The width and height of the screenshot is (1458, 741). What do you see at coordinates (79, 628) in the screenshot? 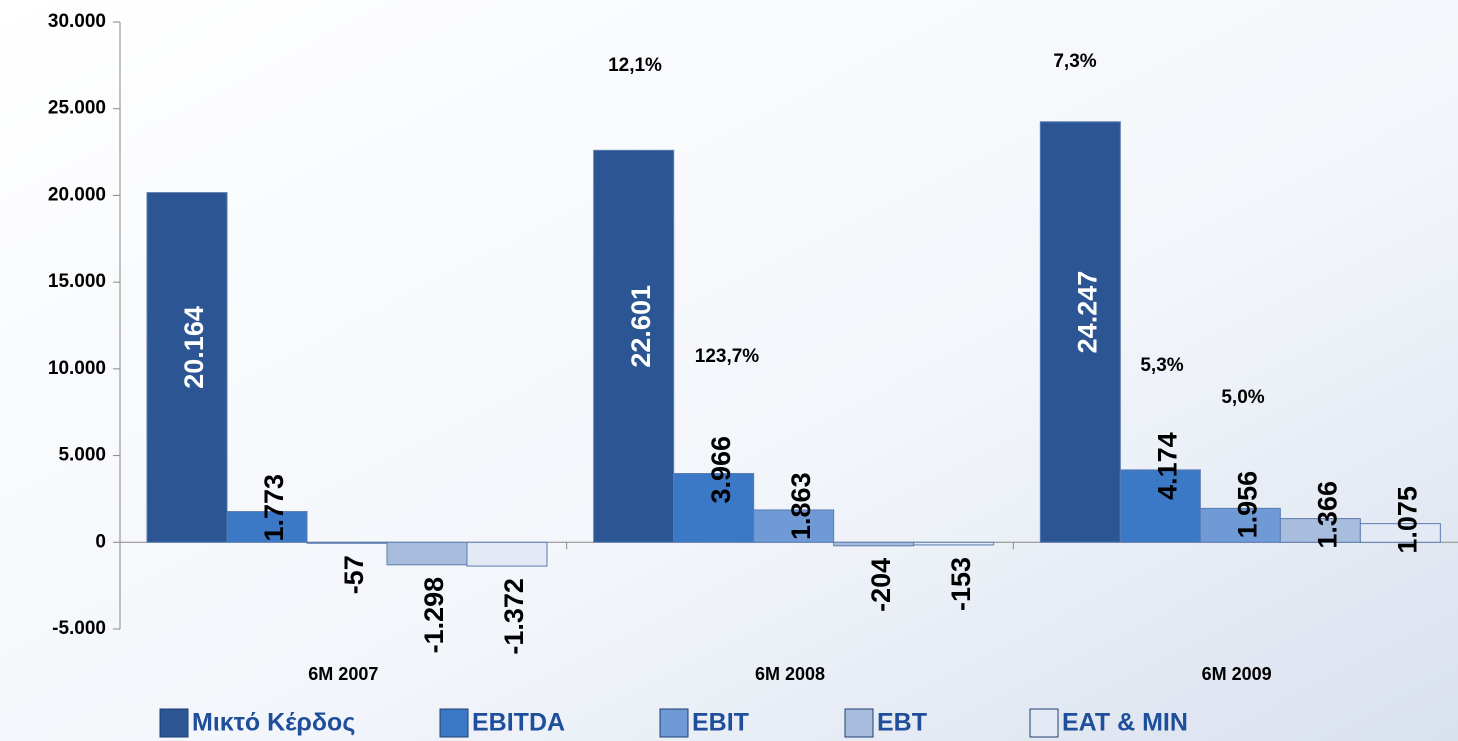
I see `y-tick-label: -5.000` at bounding box center [79, 628].